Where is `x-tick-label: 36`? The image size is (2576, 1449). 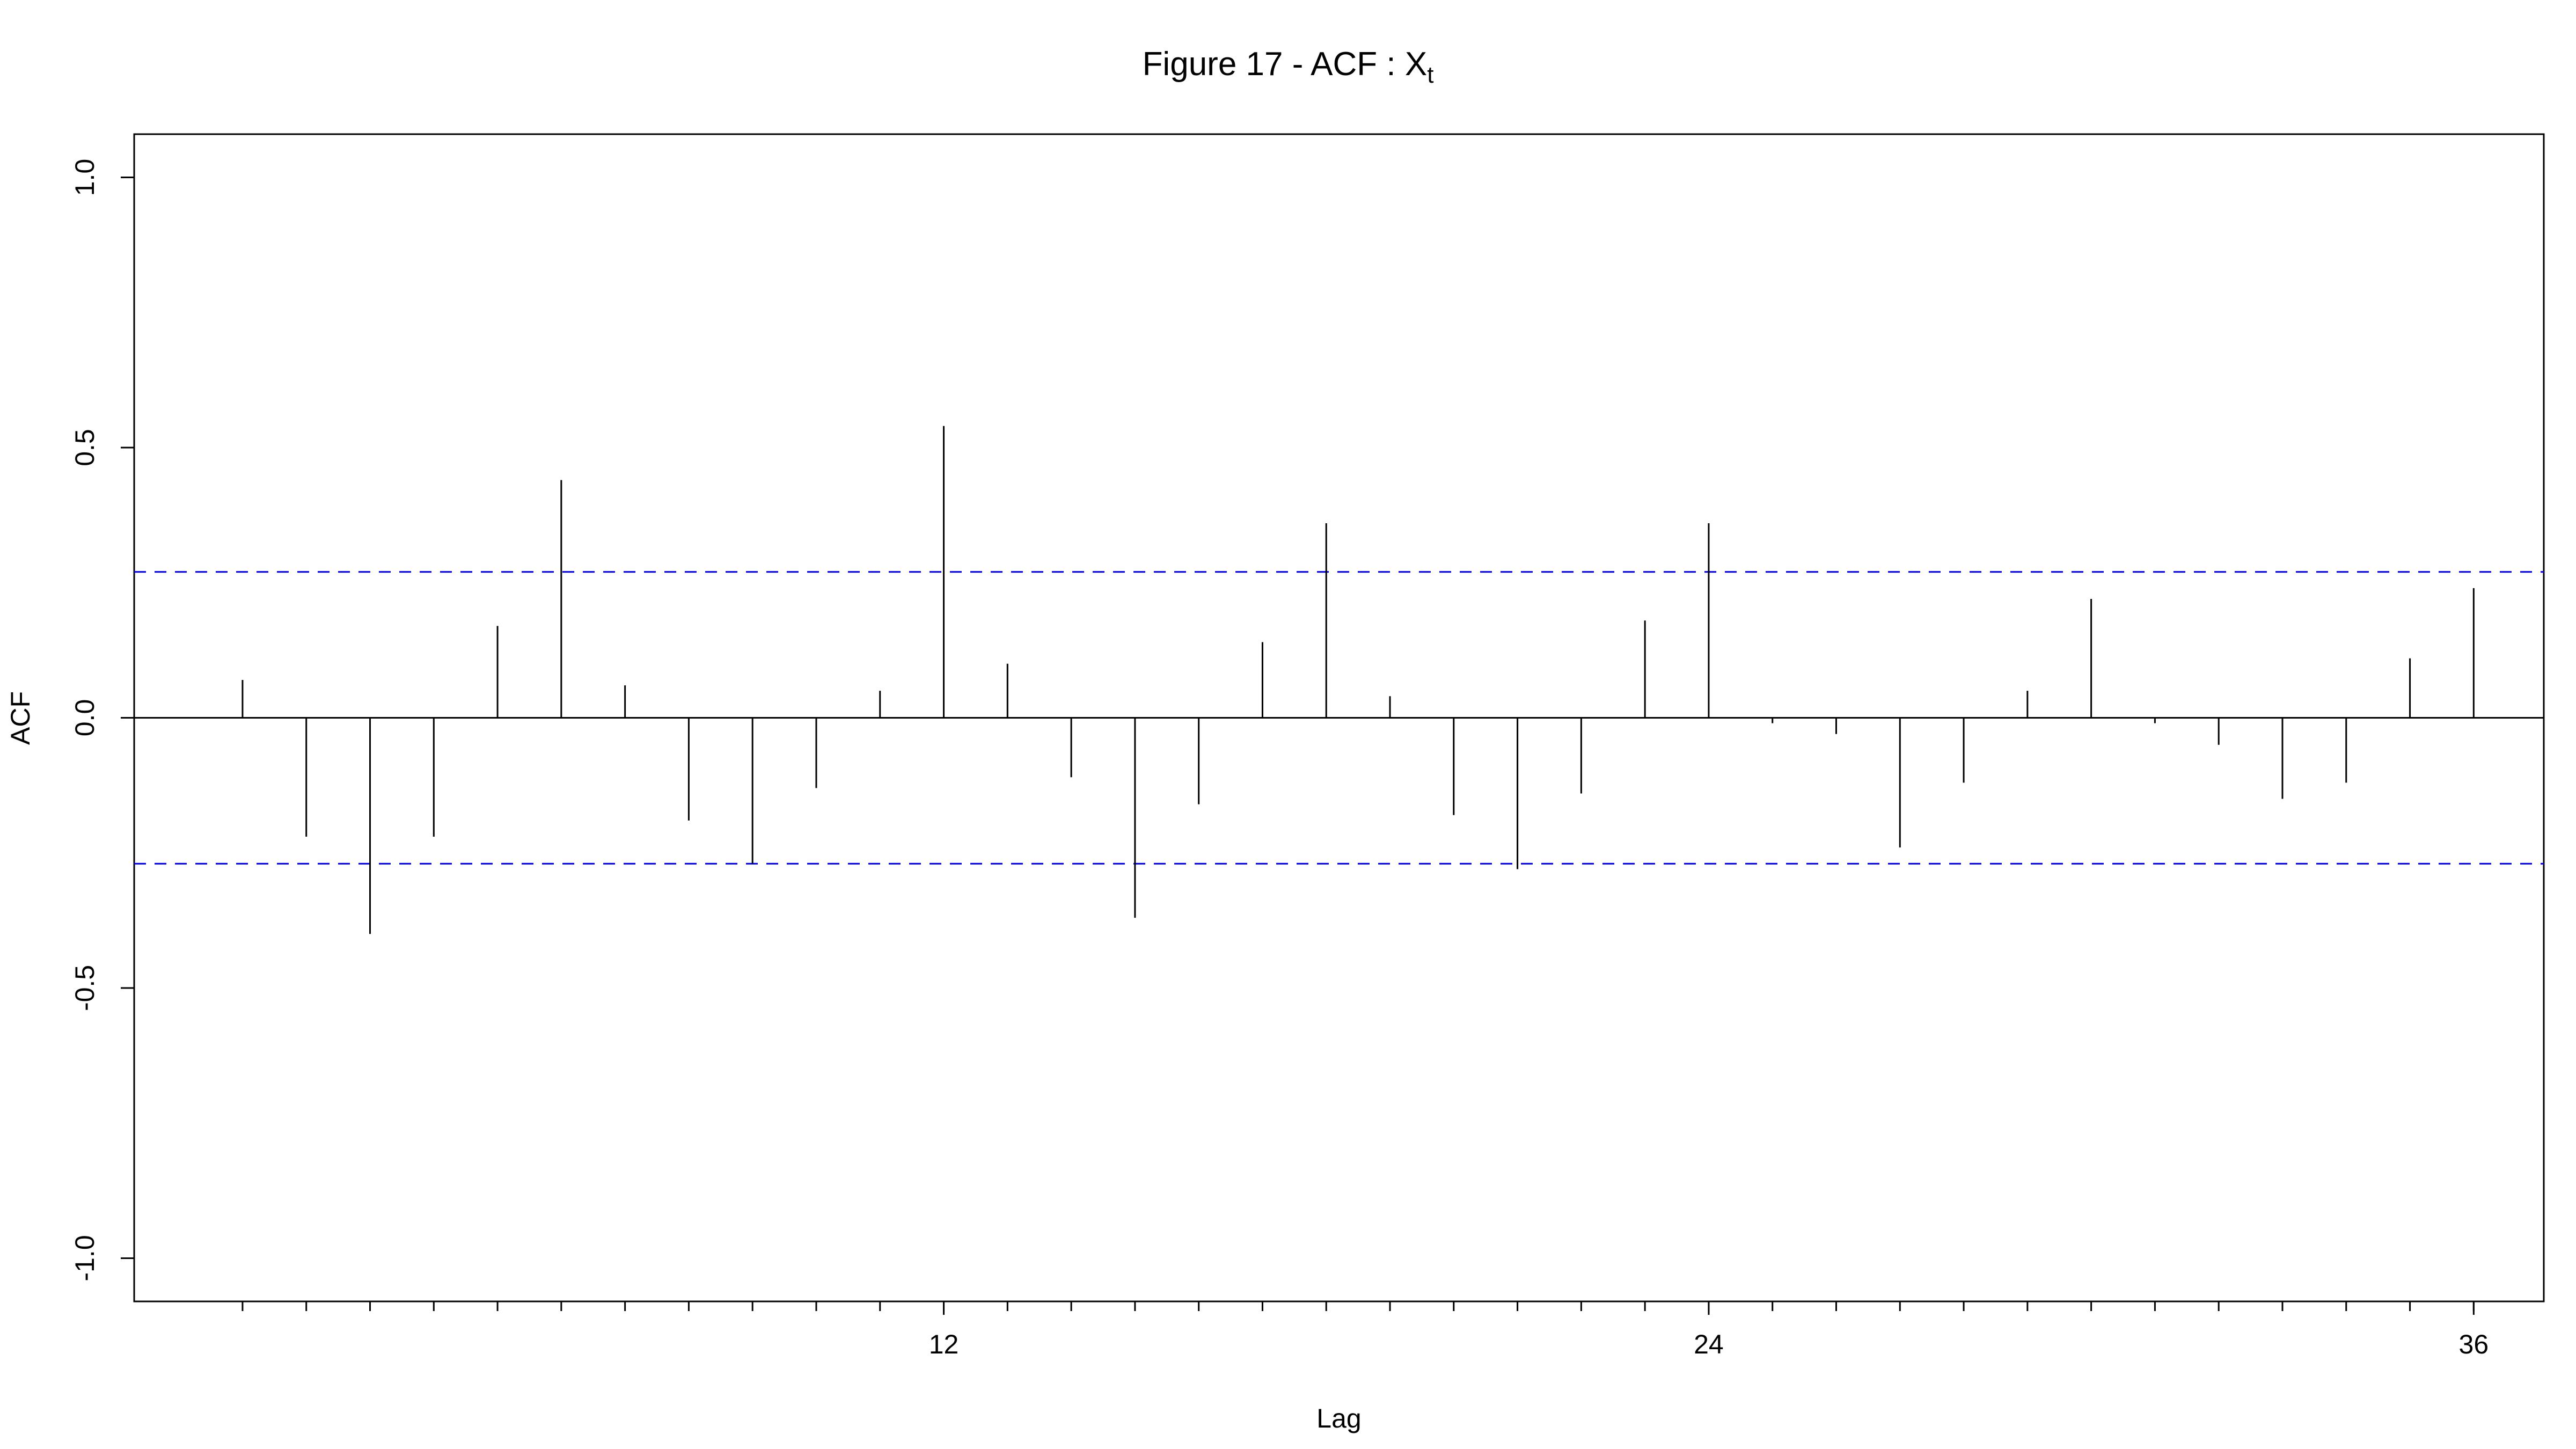
x-tick-label: 36 is located at coordinates (2474, 1344).